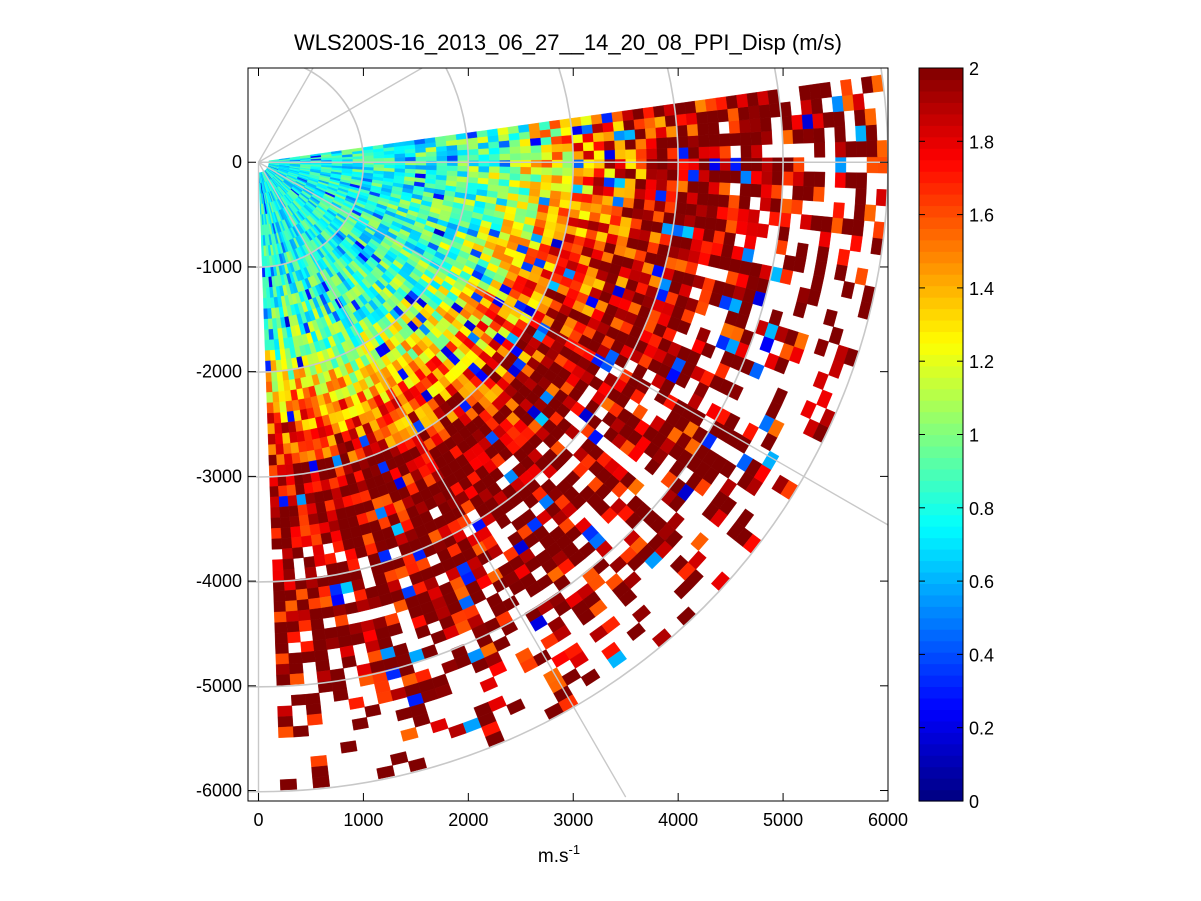  I want to click on colorbar-tick-label: 0.6, so click(981, 582).